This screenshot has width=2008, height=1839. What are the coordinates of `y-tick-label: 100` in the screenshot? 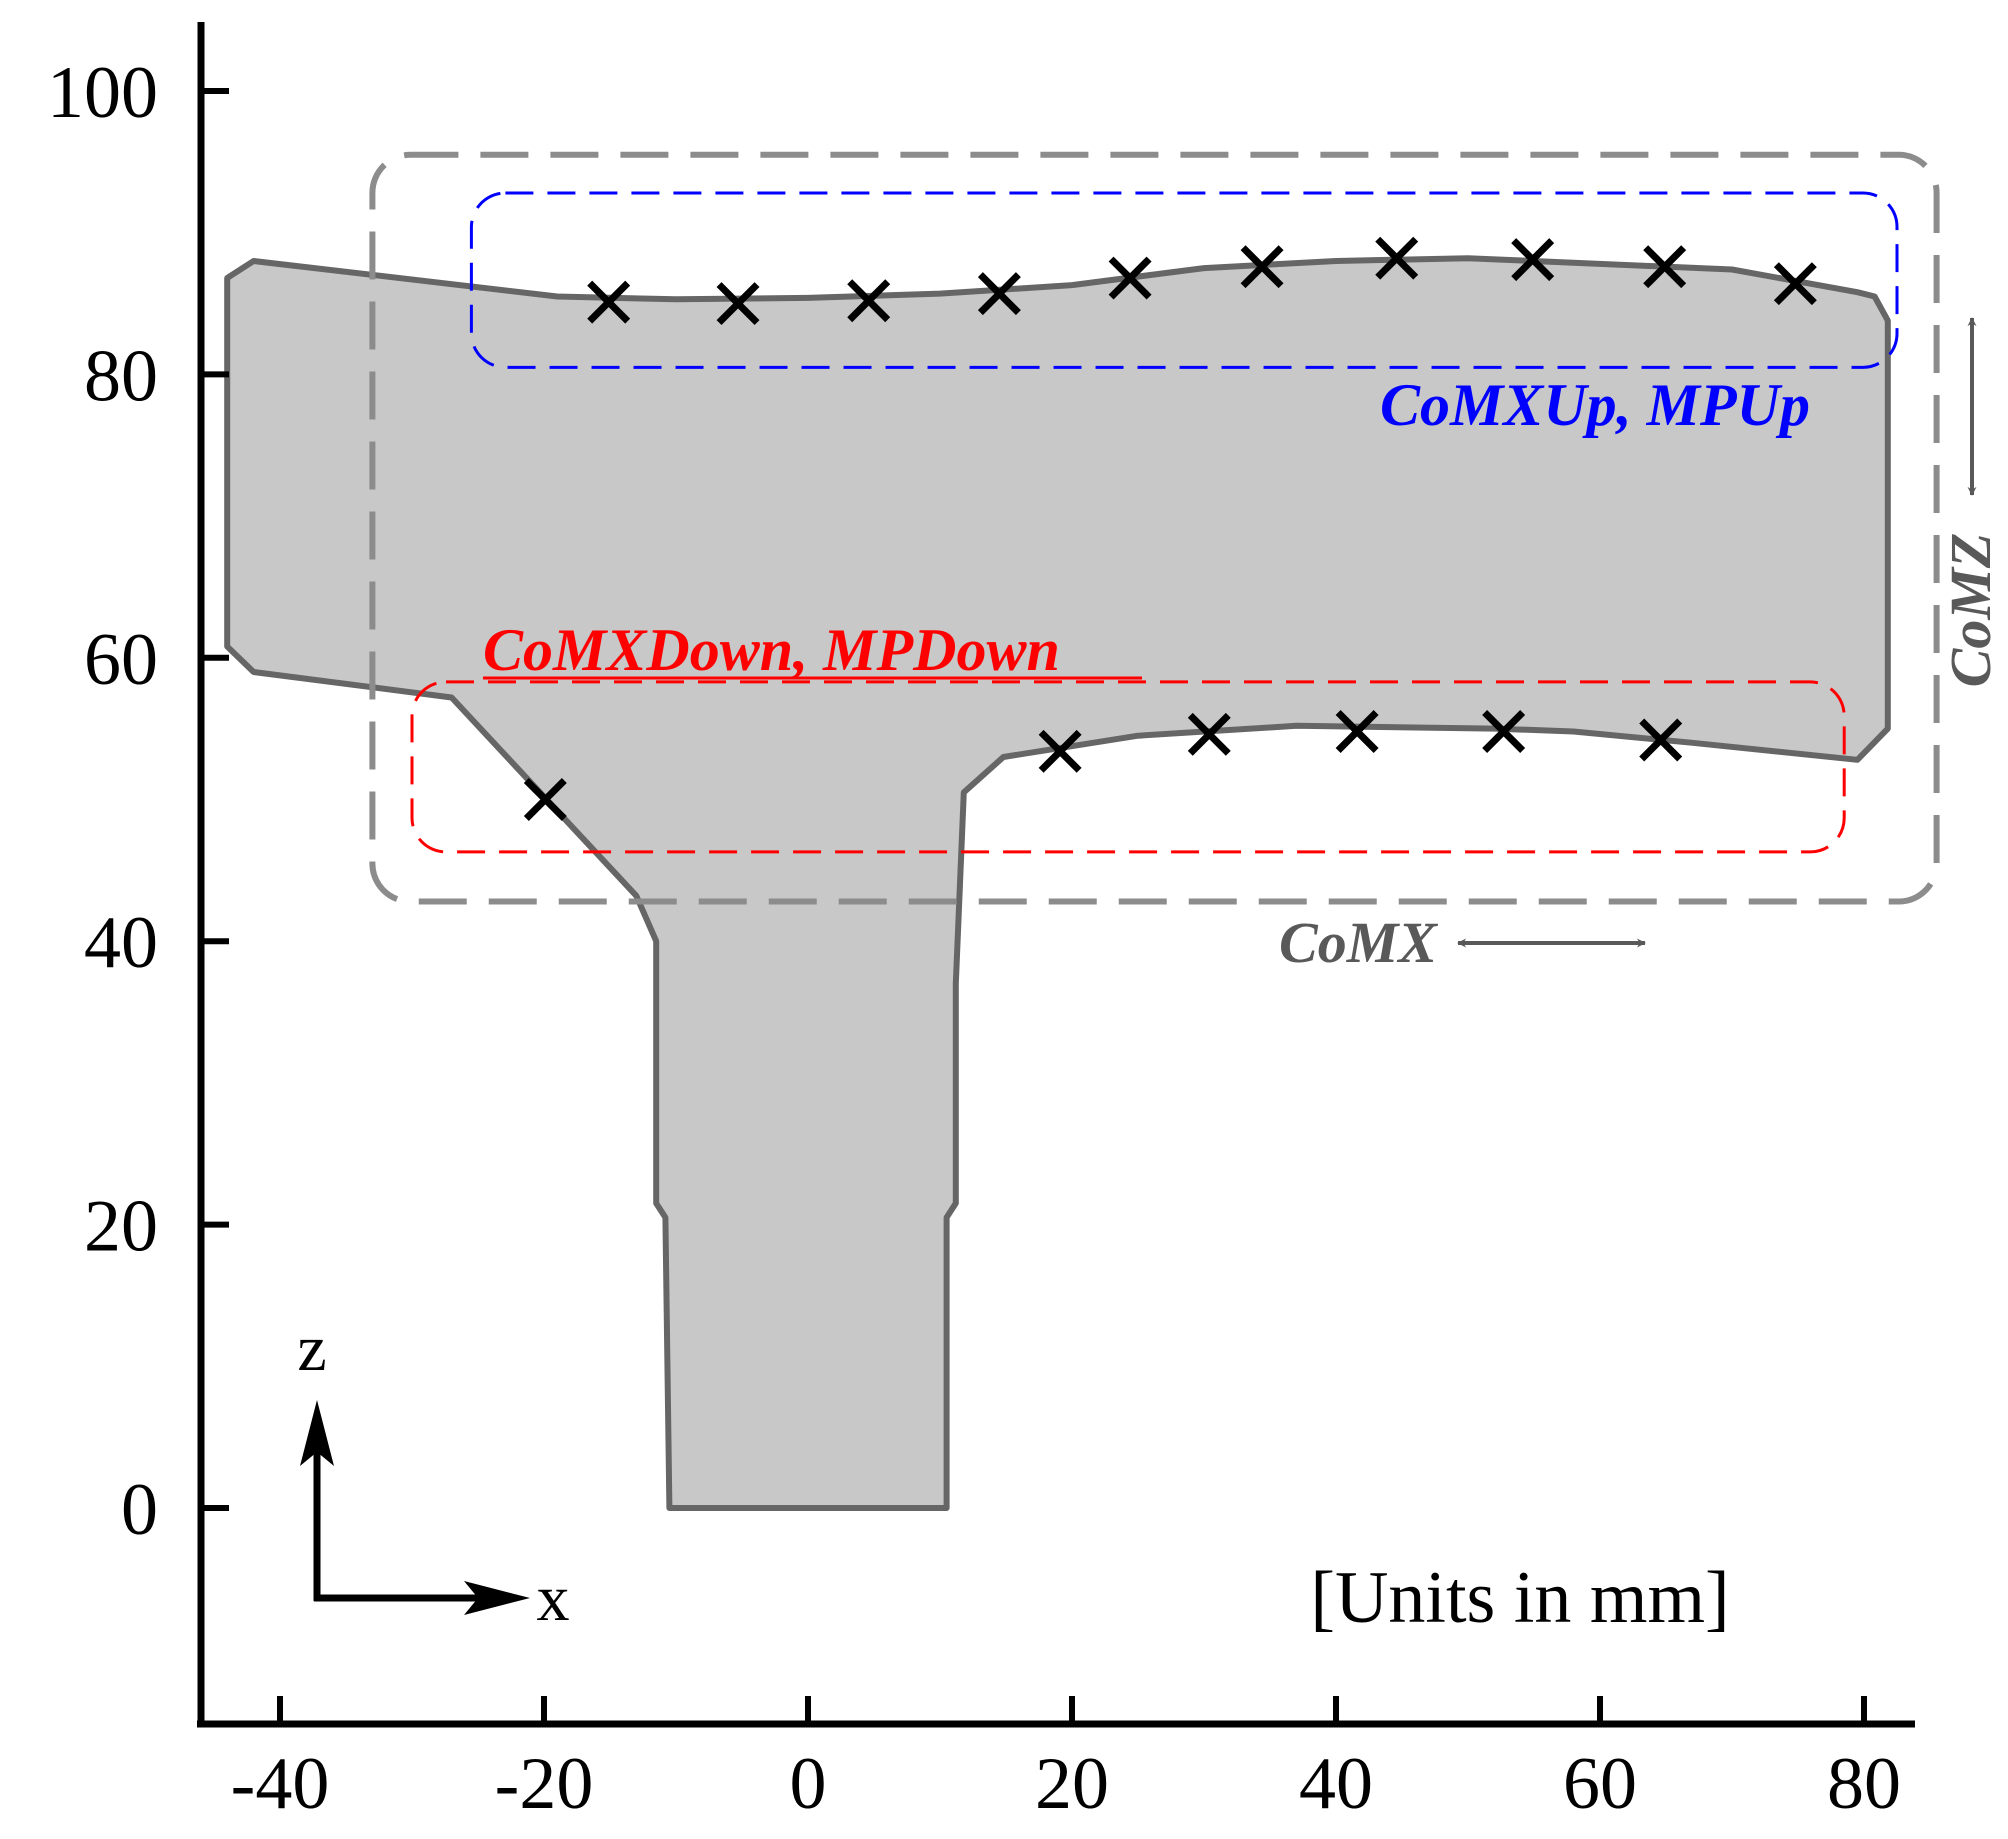 It's located at (102, 93).